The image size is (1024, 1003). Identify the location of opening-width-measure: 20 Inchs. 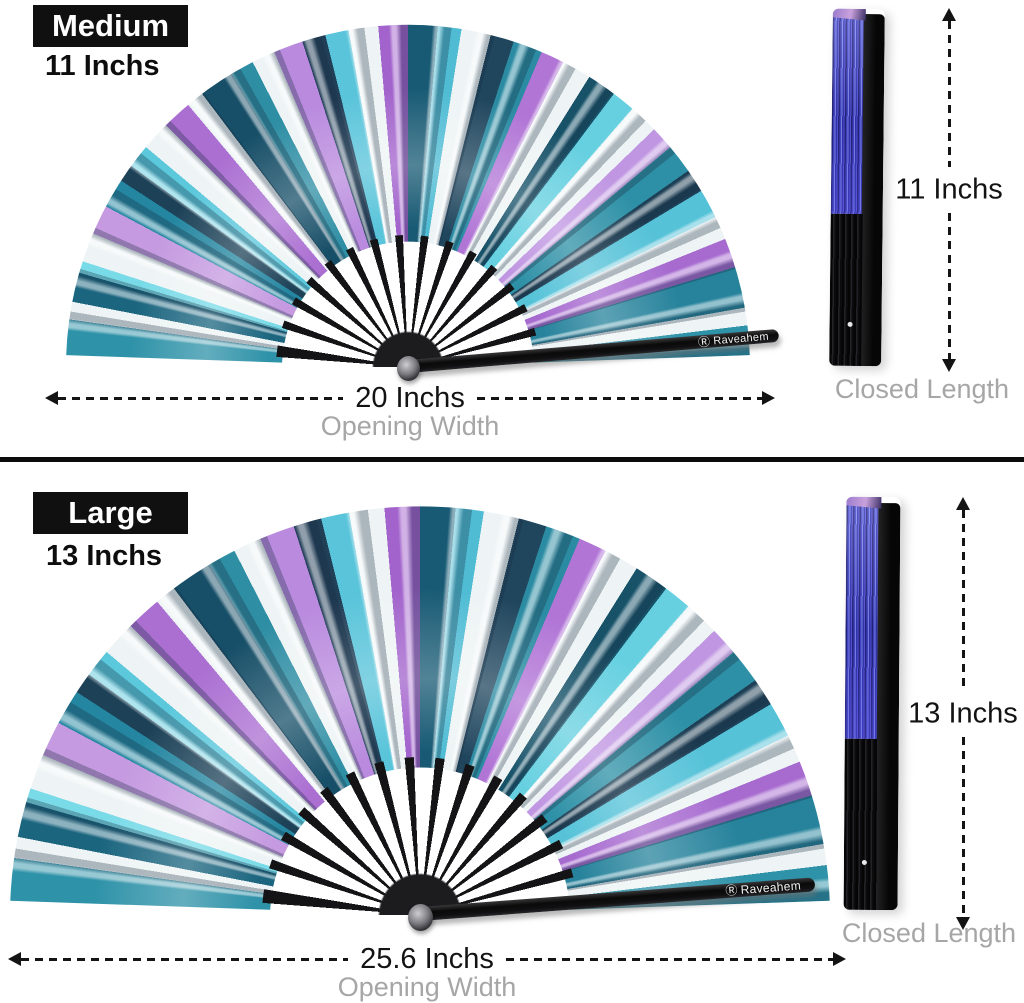
(410, 397).